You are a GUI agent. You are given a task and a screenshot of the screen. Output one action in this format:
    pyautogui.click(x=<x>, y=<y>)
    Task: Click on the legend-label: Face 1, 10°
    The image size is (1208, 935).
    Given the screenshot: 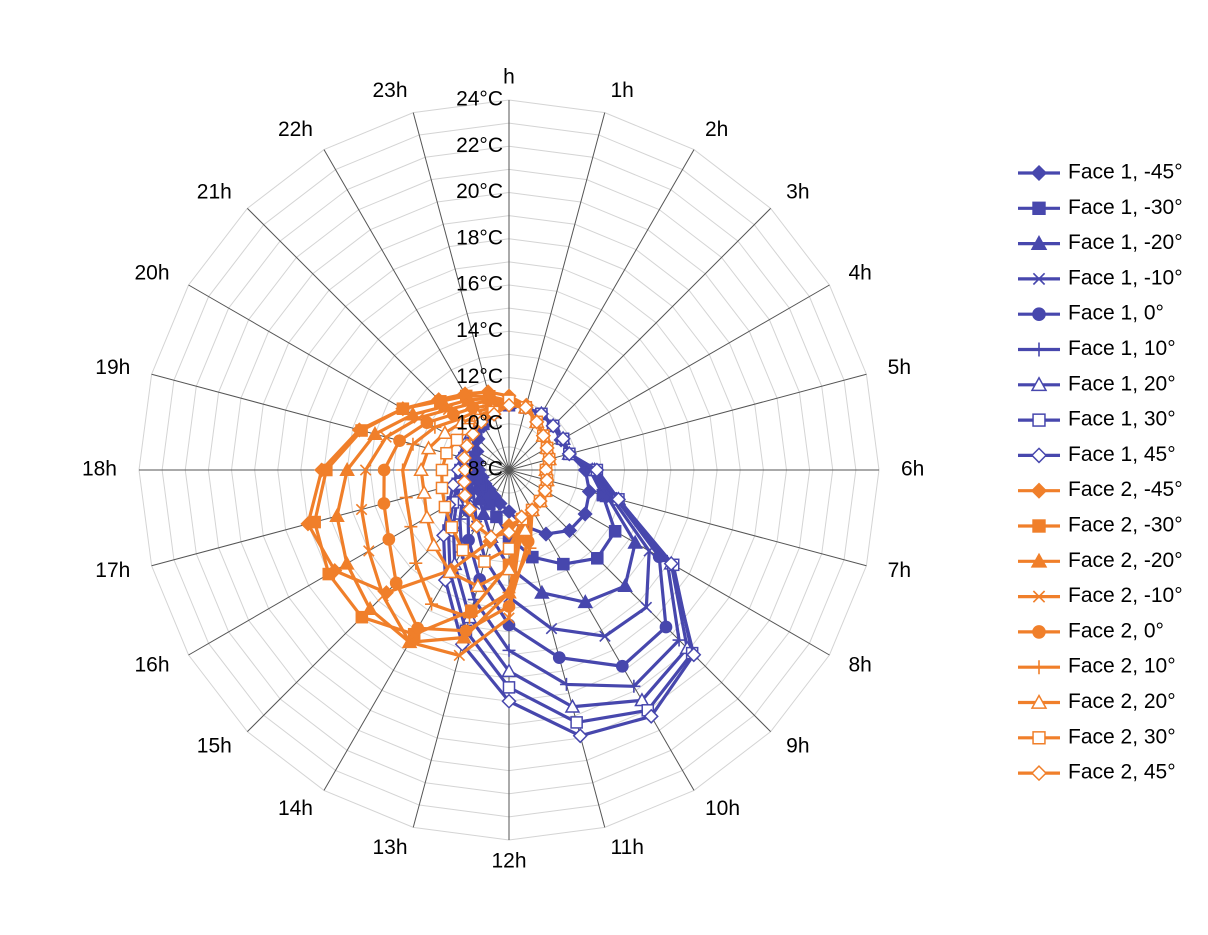 What is the action you would take?
    pyautogui.click(x=1122, y=348)
    